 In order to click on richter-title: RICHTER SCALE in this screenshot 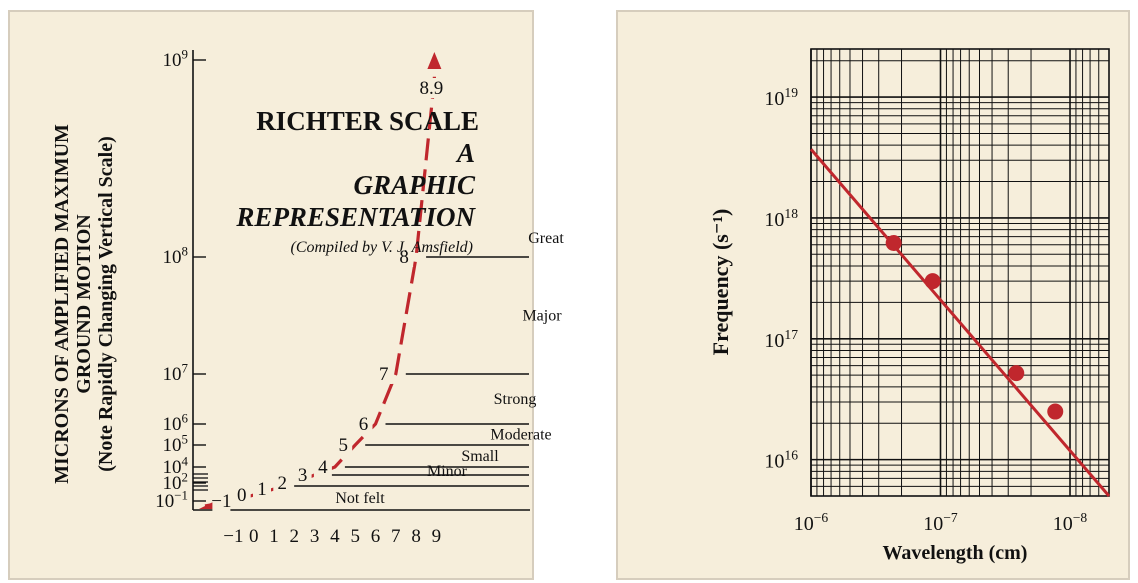, I will do `click(367, 121)`.